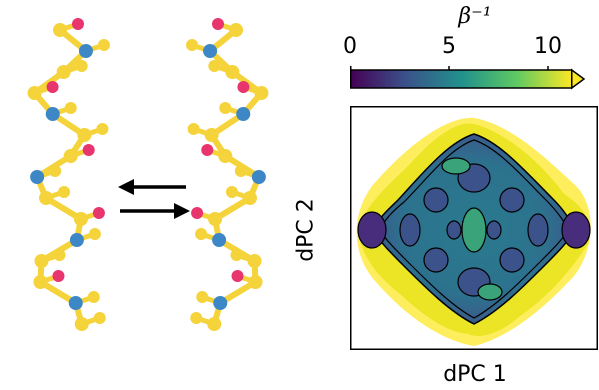 Image resolution: width=599 pixels, height=390 pixels. What do you see at coordinates (449, 46) in the screenshot?
I see `colorbar-tick-5: 5` at bounding box center [449, 46].